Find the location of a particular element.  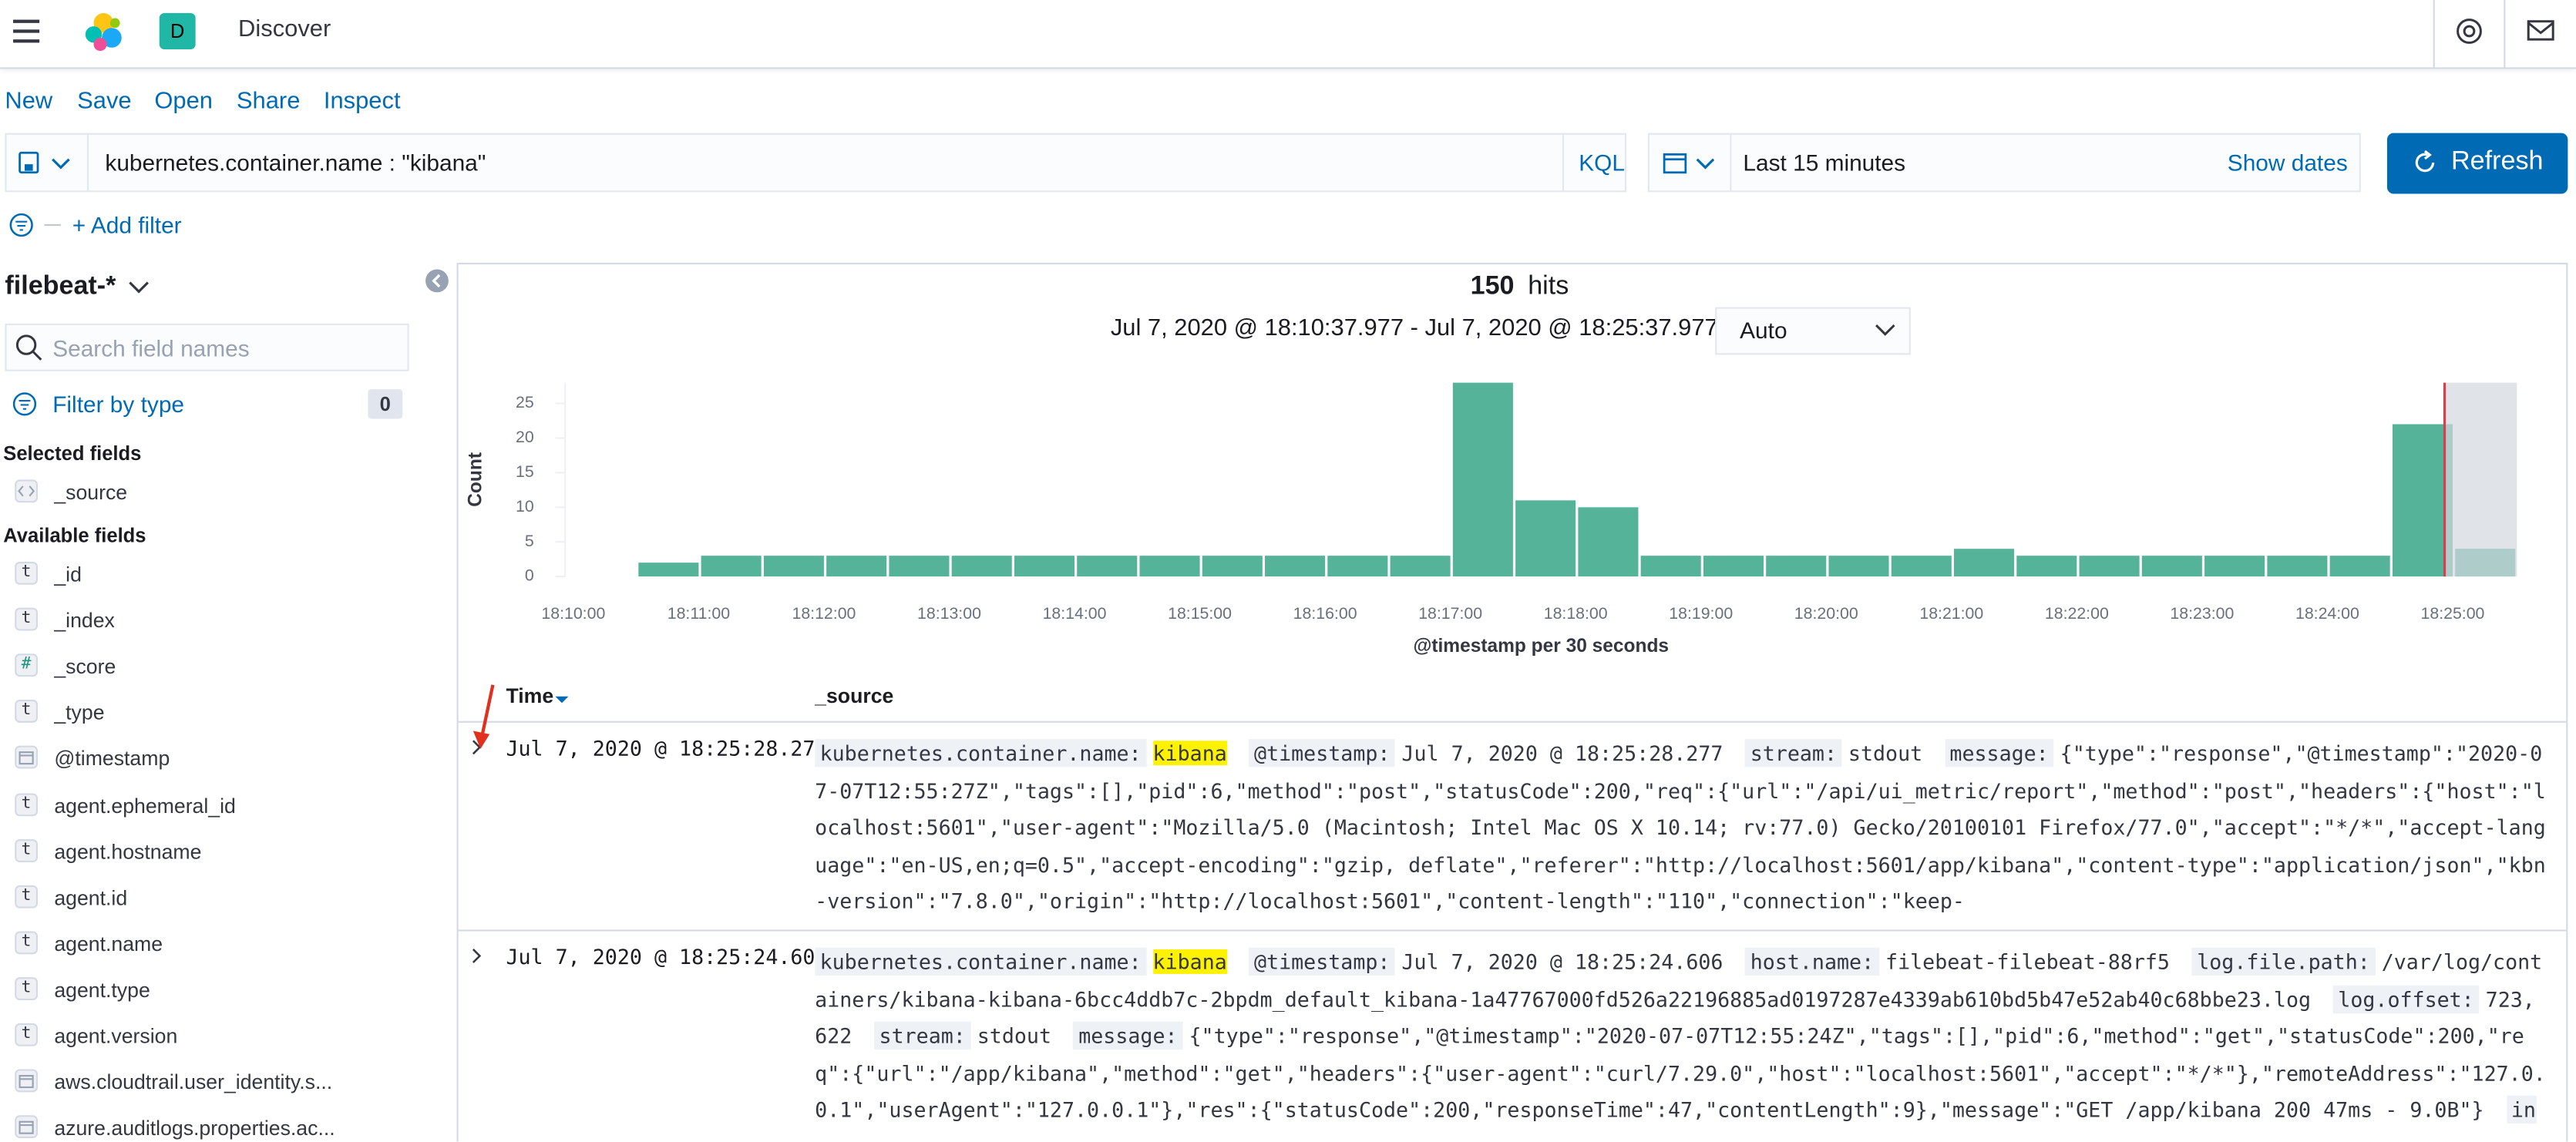

code-glyph is located at coordinates (26, 491).